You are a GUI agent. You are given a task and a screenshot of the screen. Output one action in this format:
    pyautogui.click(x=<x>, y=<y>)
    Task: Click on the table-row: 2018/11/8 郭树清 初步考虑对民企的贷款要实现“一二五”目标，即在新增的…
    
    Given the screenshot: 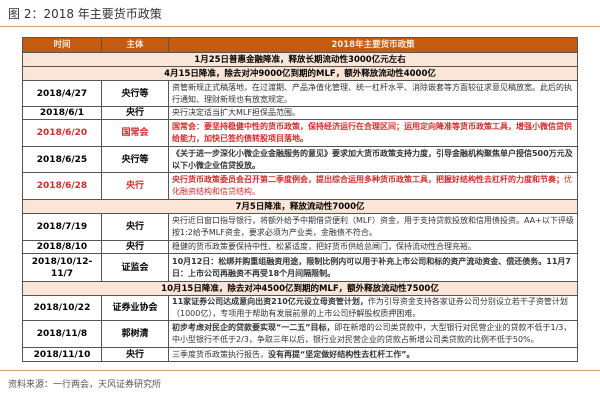 What is the action you would take?
    pyautogui.click(x=300, y=334)
    